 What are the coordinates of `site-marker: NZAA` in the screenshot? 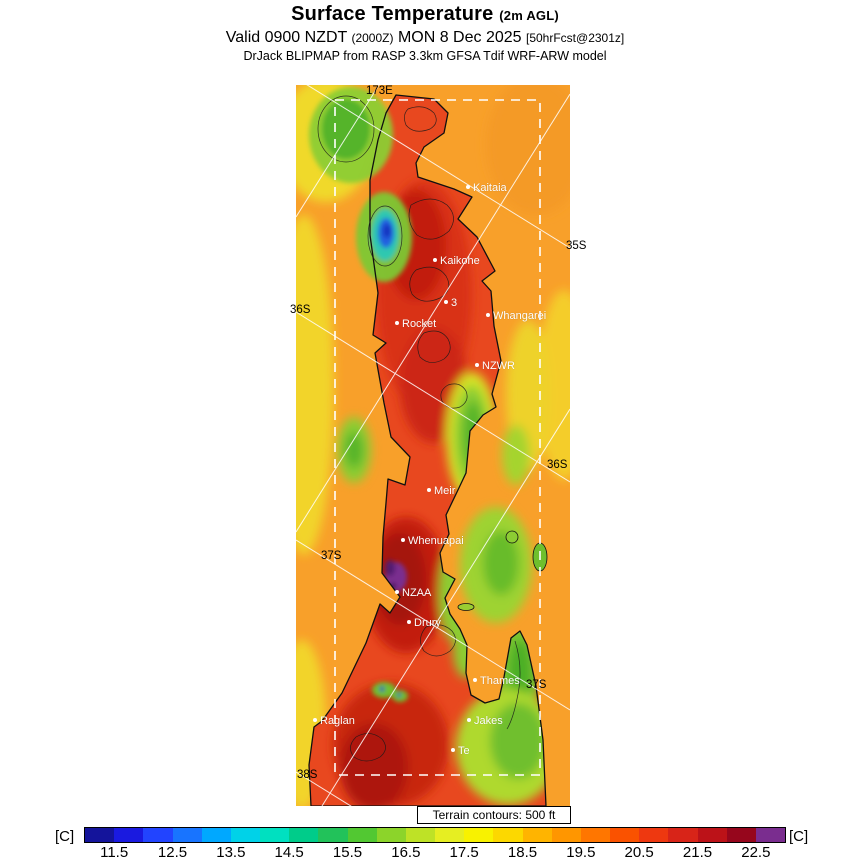 It's located at (413, 593).